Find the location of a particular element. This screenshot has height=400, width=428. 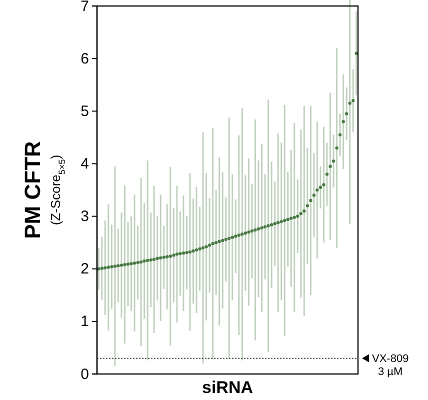

y-tick-label: 6 is located at coordinates (84, 59).